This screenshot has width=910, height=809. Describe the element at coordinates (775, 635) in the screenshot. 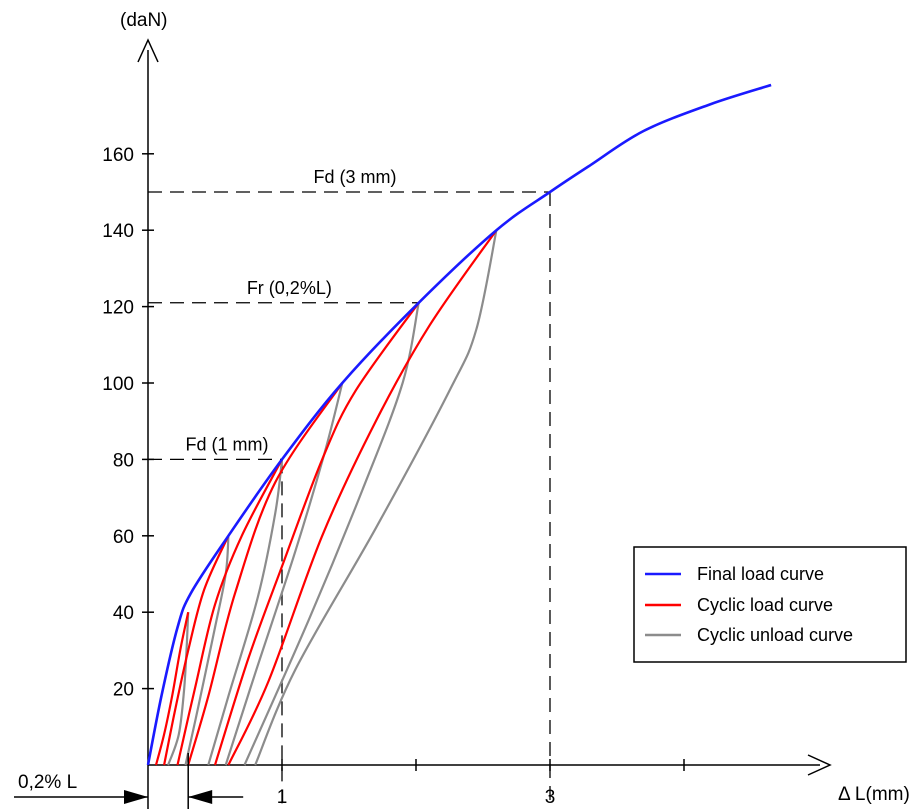

I see `legend-label-cyclic-unload: Cyclic unload curve` at that location.